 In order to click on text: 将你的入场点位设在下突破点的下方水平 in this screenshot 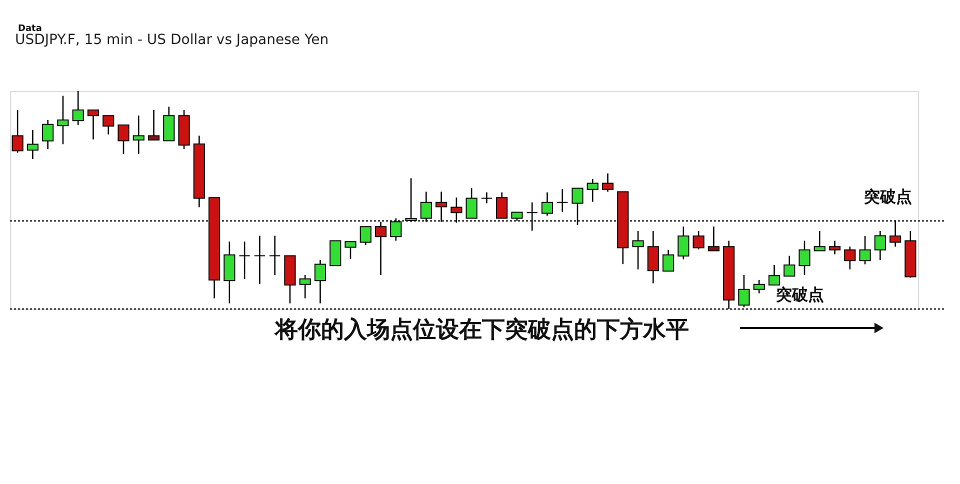, I will do `click(481, 329)`.